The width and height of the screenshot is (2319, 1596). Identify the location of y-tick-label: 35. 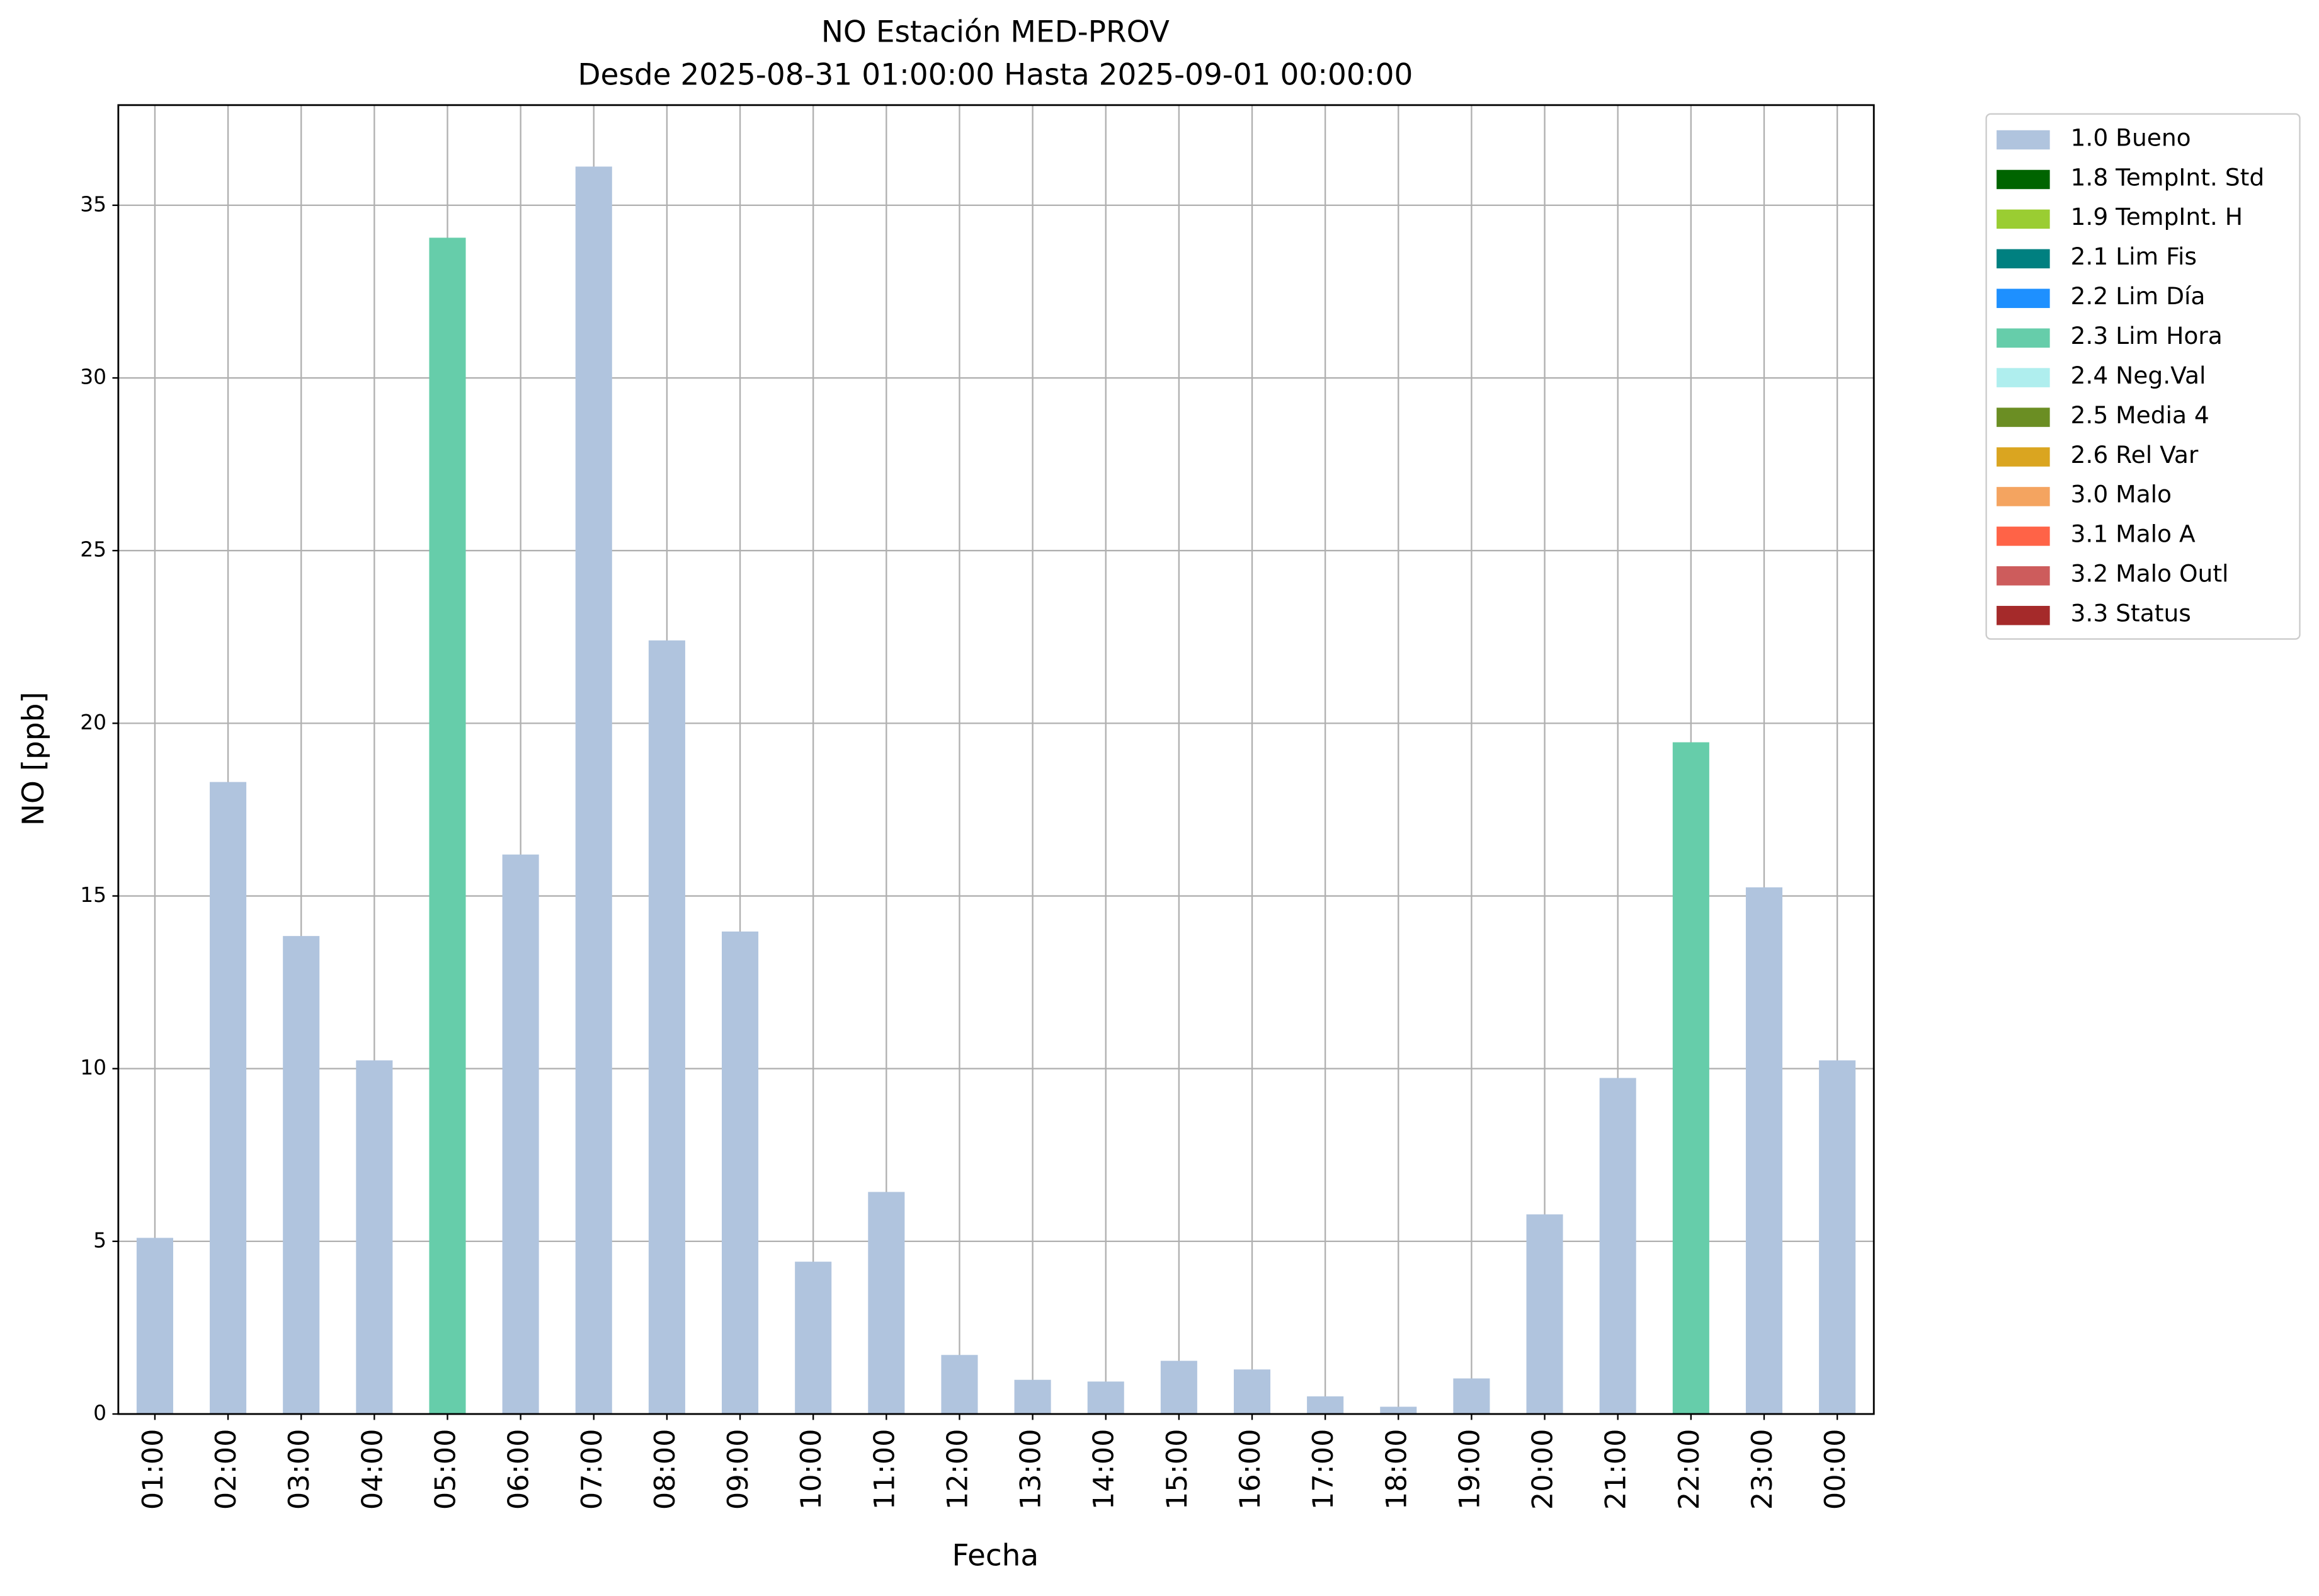
(93, 203).